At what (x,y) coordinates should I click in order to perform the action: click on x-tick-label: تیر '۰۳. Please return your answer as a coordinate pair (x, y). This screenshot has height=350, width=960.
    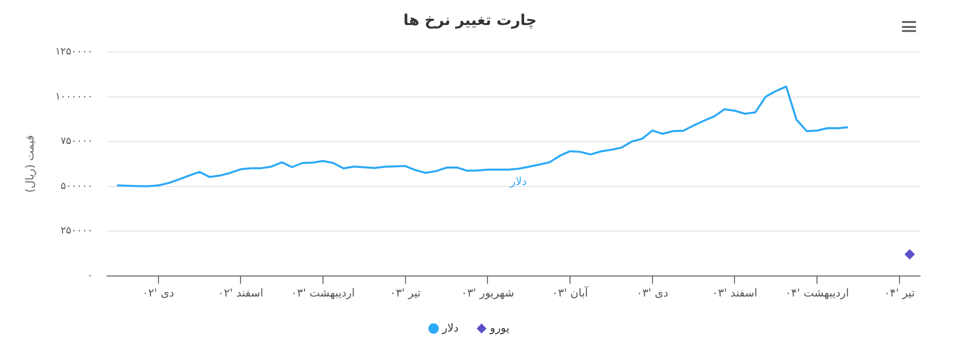
    Looking at the image, I should click on (405, 293).